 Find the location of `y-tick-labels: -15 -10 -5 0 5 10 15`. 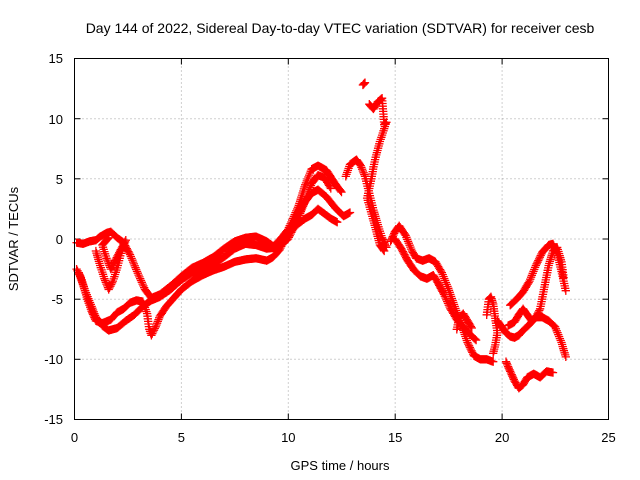

y-tick-labels: -15 -10 -5 0 5 10 15 is located at coordinates (53, 239).